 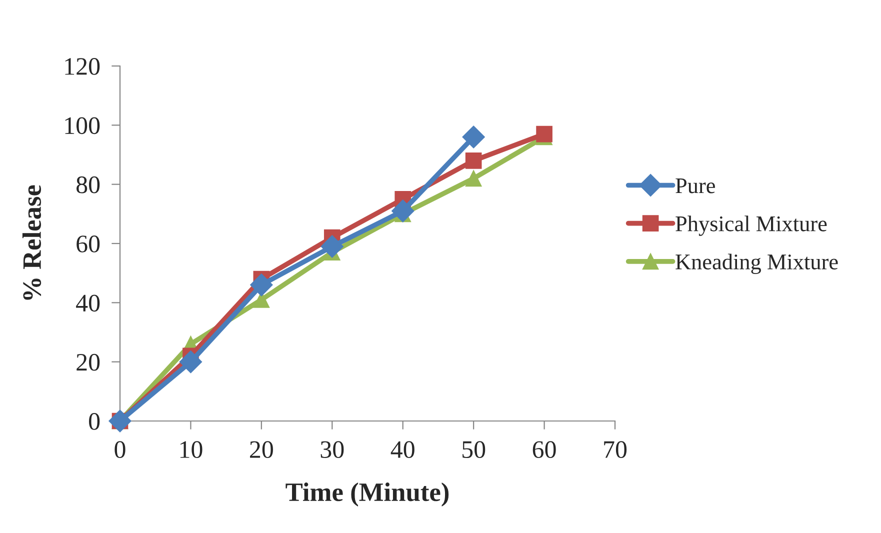 What do you see at coordinates (615, 449) in the screenshot?
I see `x-tick-label: 70` at bounding box center [615, 449].